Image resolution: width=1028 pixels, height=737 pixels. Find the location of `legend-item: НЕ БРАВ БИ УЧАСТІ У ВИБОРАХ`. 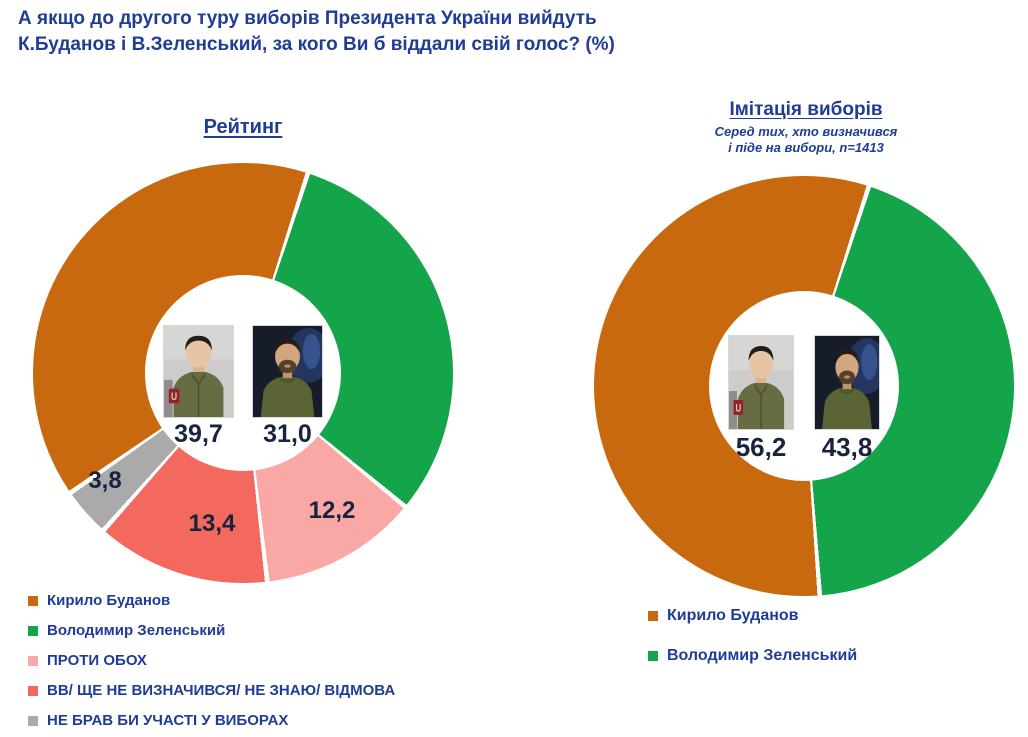

legend-item: НЕ БРАВ БИ УЧАСТІ У ВИБОРАХ is located at coordinates (211, 720).